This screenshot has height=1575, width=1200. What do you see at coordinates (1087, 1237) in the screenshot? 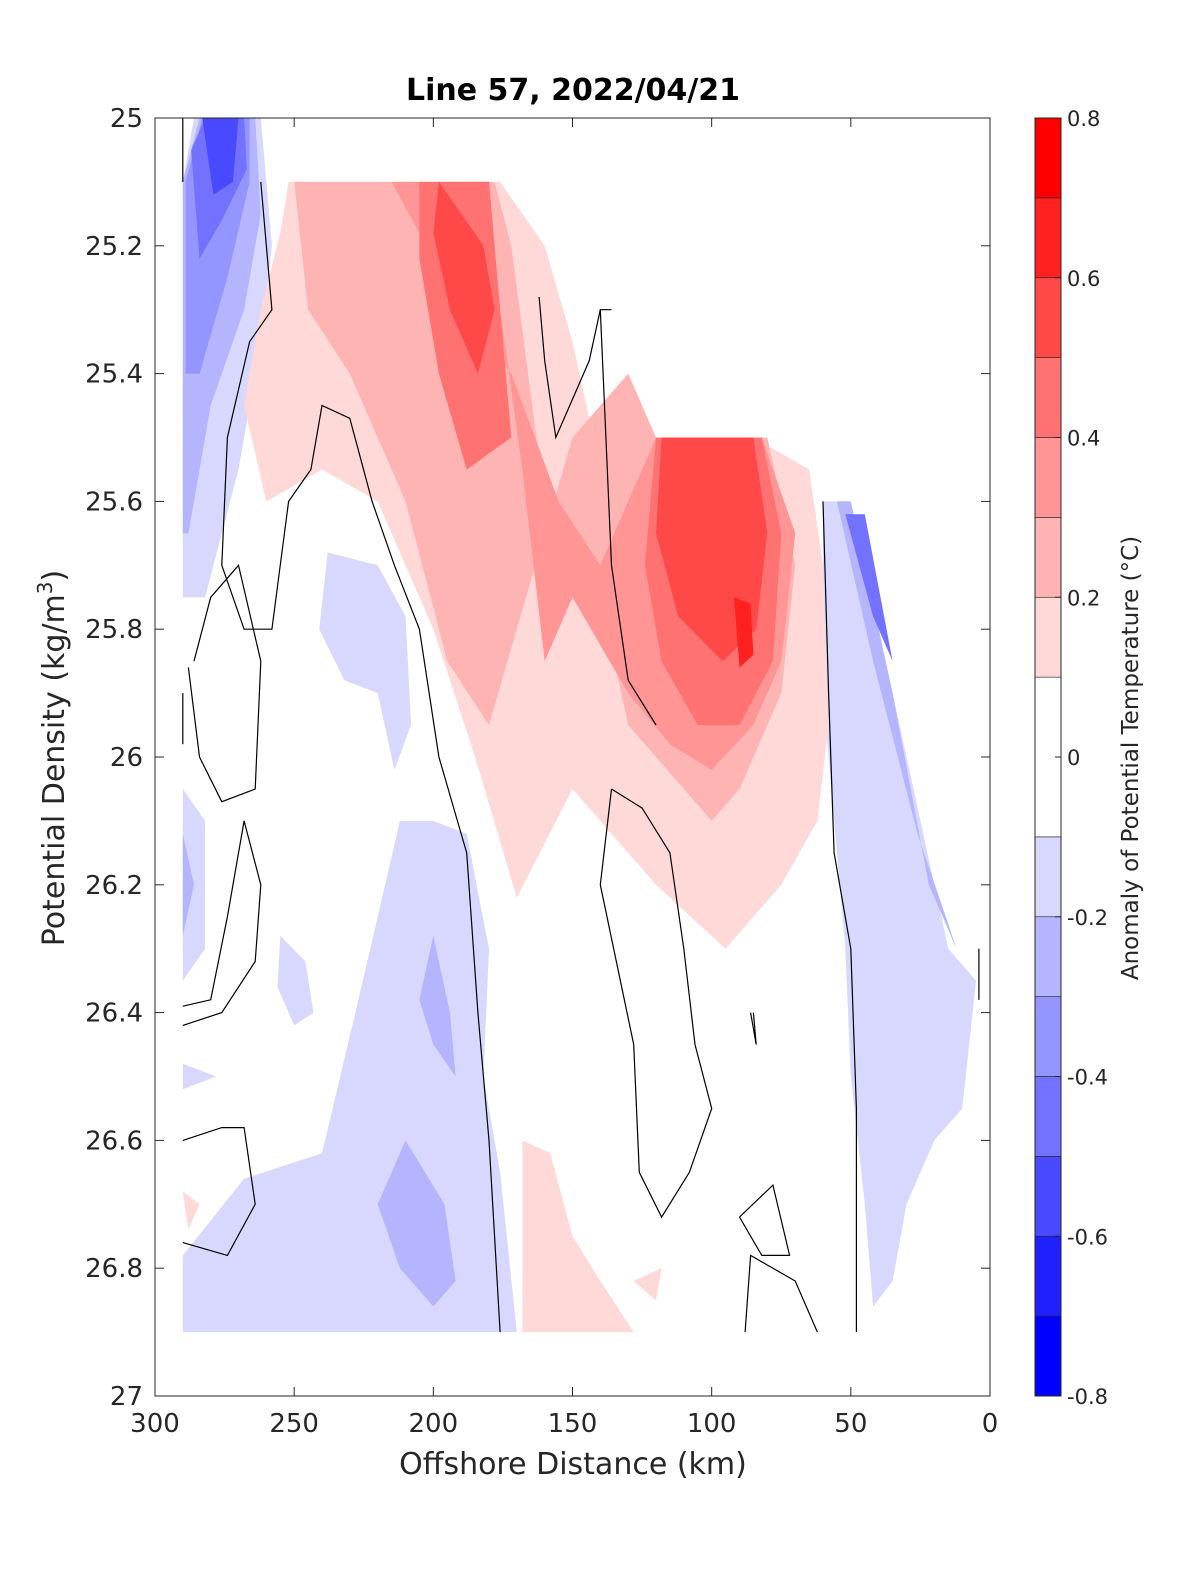
I see `colorbar-tick-label--0.6: -0.6` at bounding box center [1087, 1237].